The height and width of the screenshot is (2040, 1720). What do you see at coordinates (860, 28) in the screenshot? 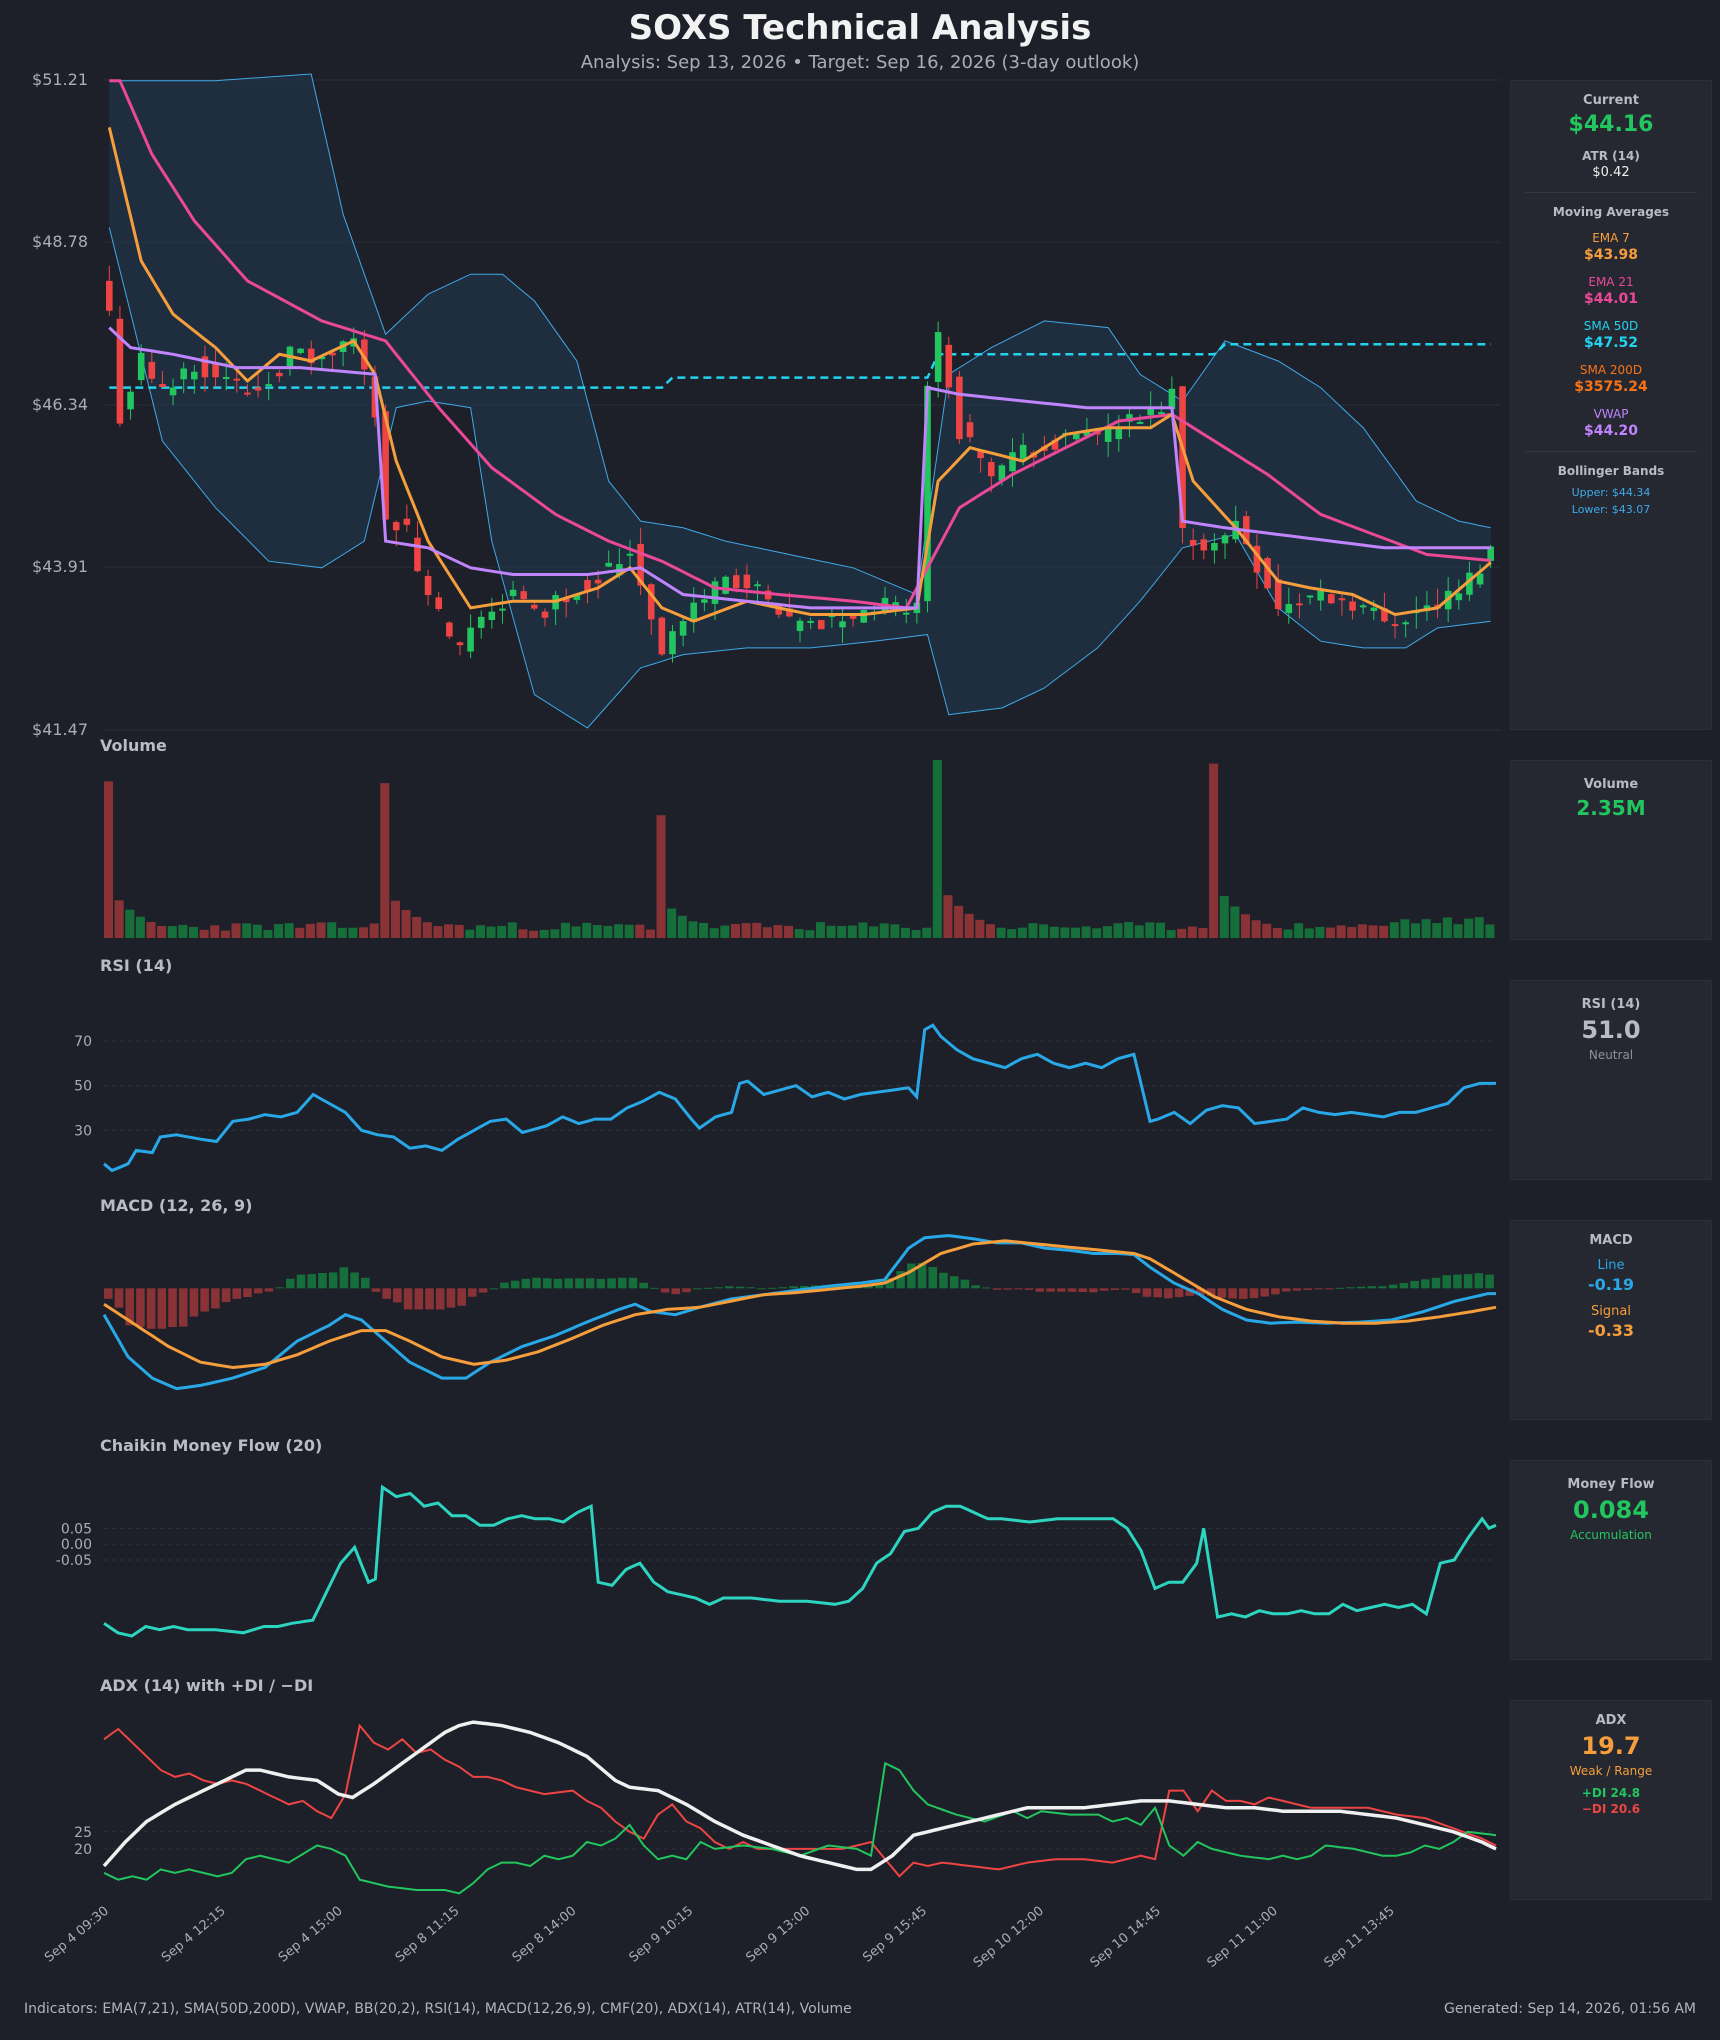
I see `page-title: SOXS Technical Analysis` at bounding box center [860, 28].